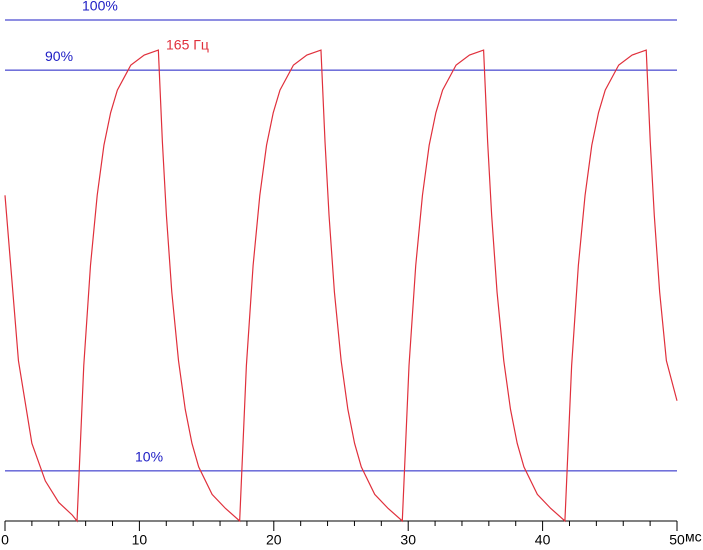 This screenshot has width=703, height=550. Describe the element at coordinates (59, 56) in the screenshot. I see `y-tick-label: 90%` at that location.